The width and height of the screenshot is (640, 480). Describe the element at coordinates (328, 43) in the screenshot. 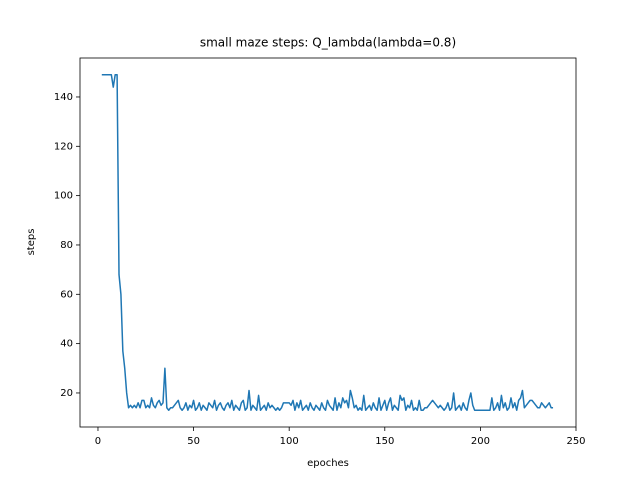

I see `chart-title: small maze steps: Q_lambda(lambda=0.8)` at that location.